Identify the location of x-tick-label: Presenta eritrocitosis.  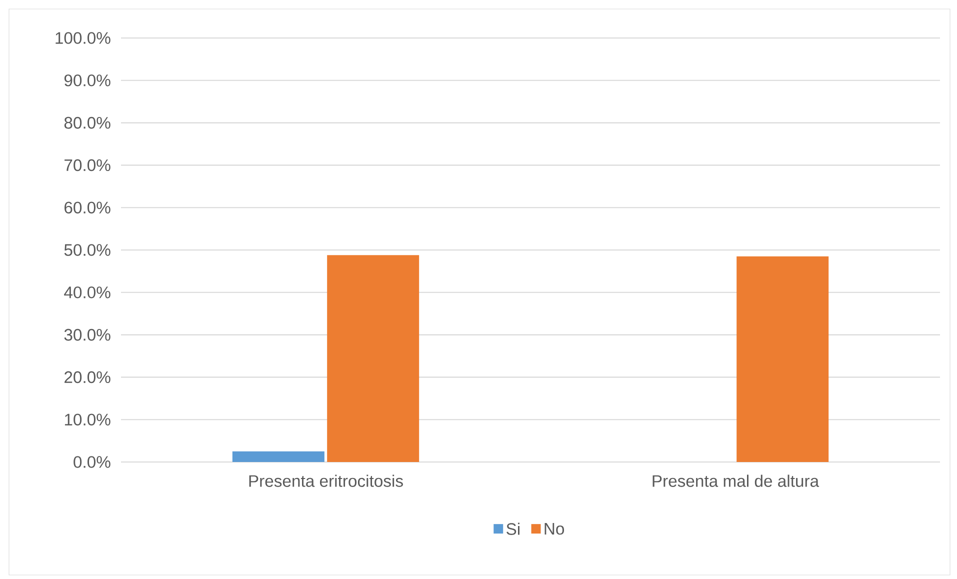
(326, 480).